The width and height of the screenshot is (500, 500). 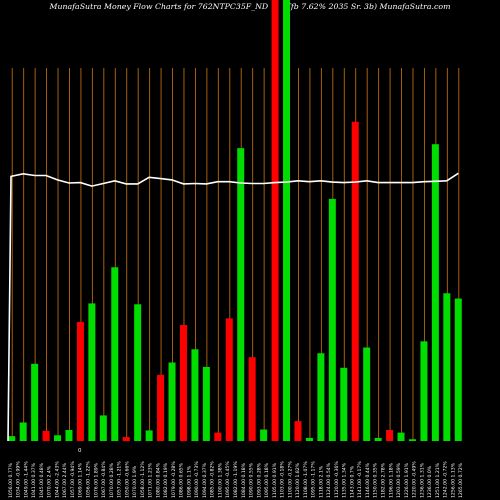 What do you see at coordinates (244, 480) in the screenshot?
I see `x-tick-label: 1084.00 0.18%` at bounding box center [244, 480].